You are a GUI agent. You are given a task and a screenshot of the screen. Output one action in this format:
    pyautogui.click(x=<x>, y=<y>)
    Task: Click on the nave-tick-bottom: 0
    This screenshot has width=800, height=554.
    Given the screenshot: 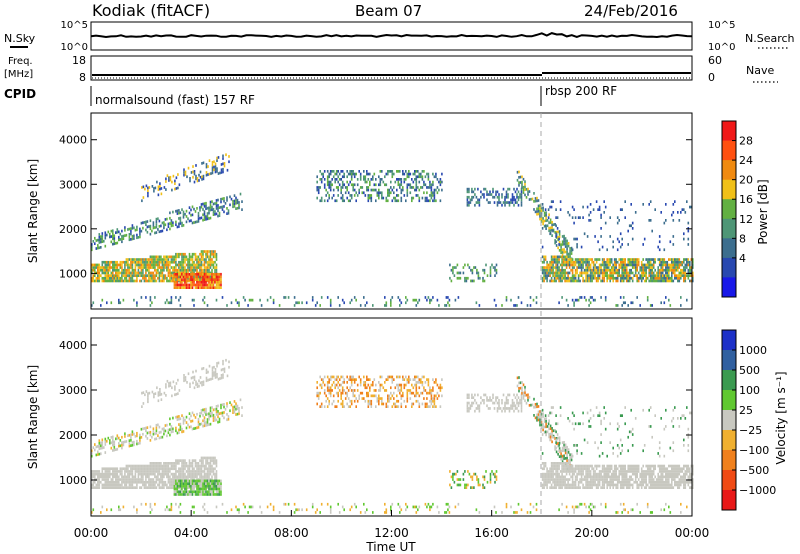 What is the action you would take?
    pyautogui.click(x=711, y=77)
    